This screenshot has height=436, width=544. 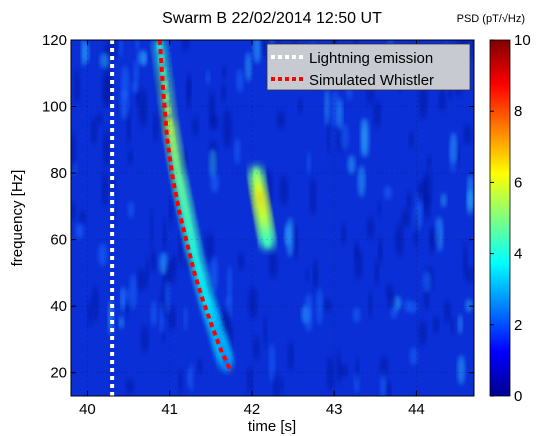 I want to click on colorbar-tick-label: 6, so click(x=518, y=182).